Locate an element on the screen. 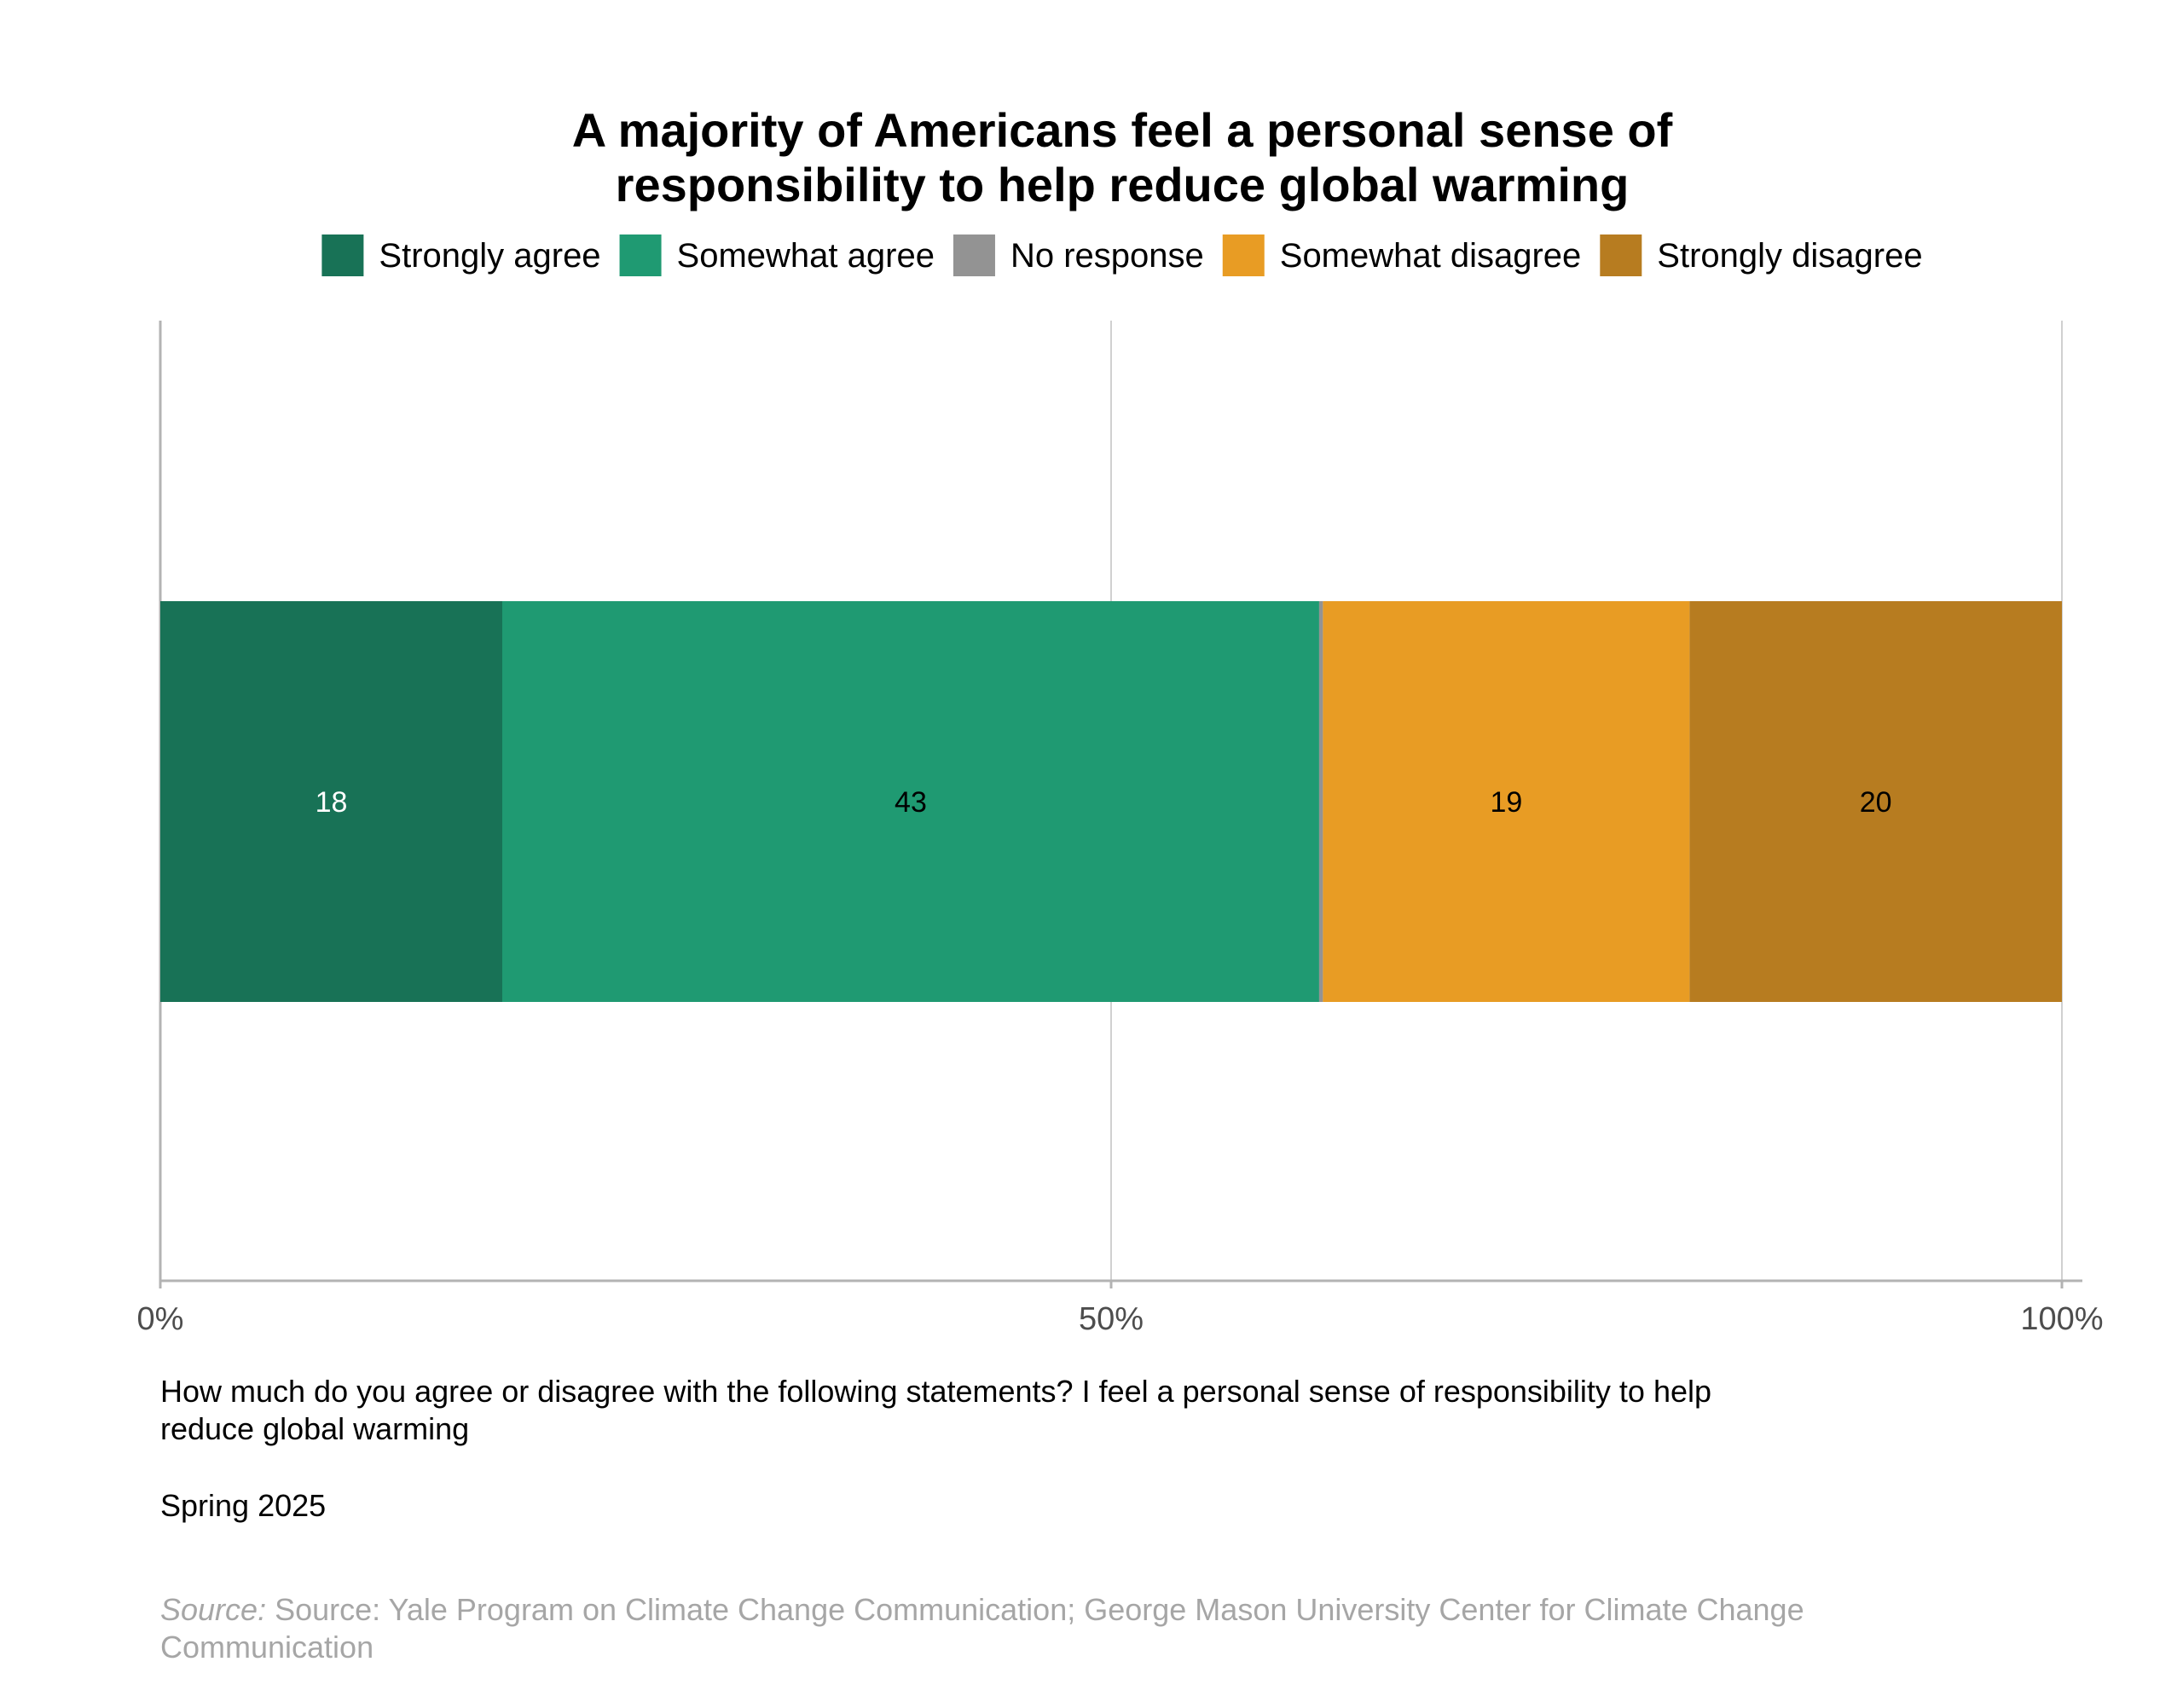 The height and width of the screenshot is (1708, 2183). legend-item: Somewhat disagree is located at coordinates (1402, 255).